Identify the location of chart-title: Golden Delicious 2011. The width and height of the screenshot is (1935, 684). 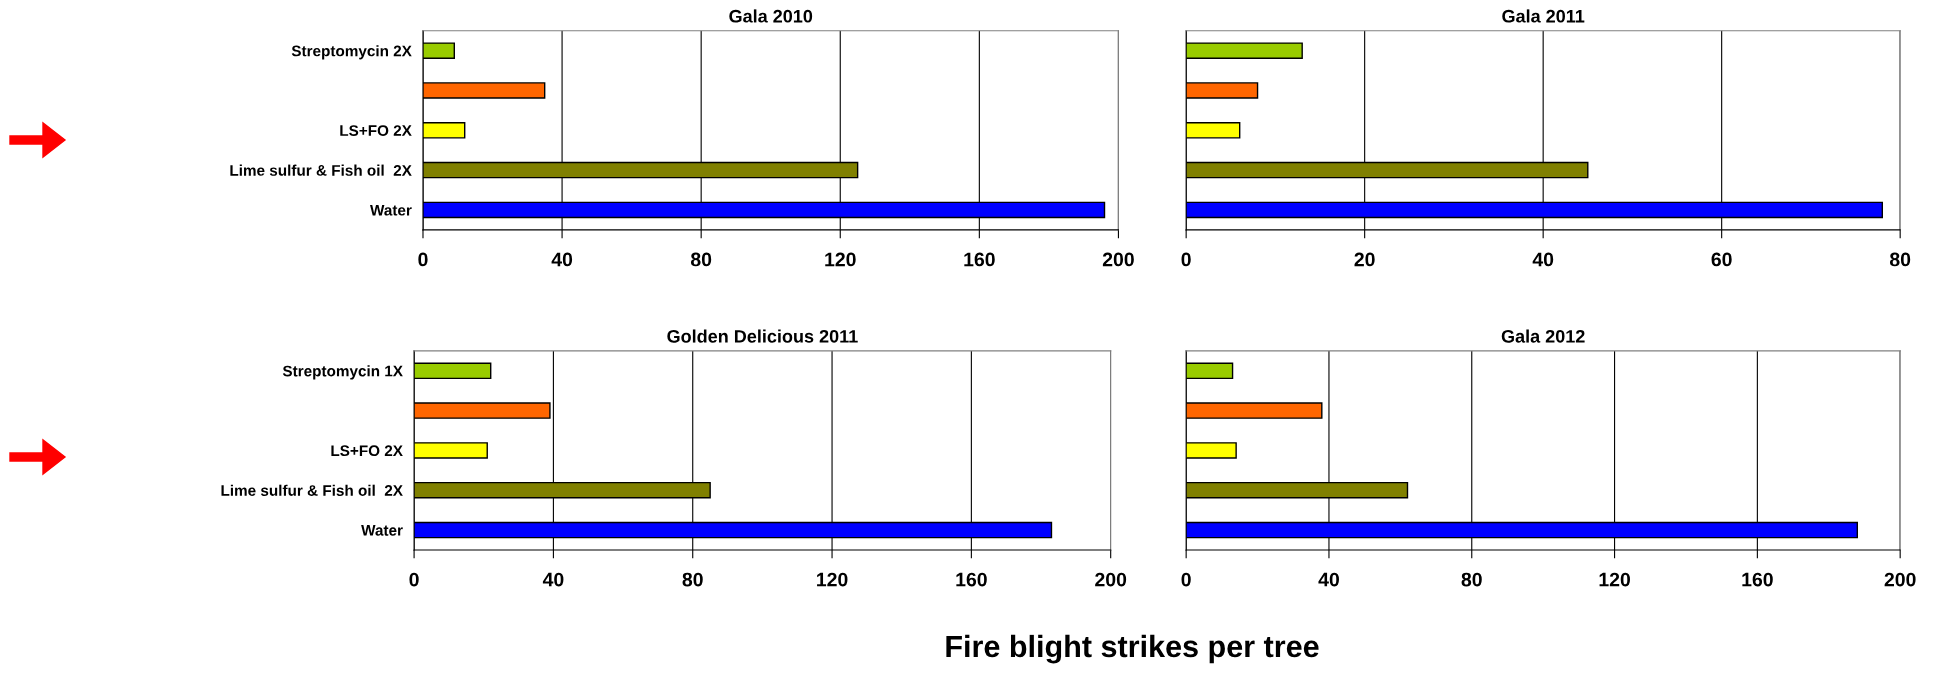
(762, 336).